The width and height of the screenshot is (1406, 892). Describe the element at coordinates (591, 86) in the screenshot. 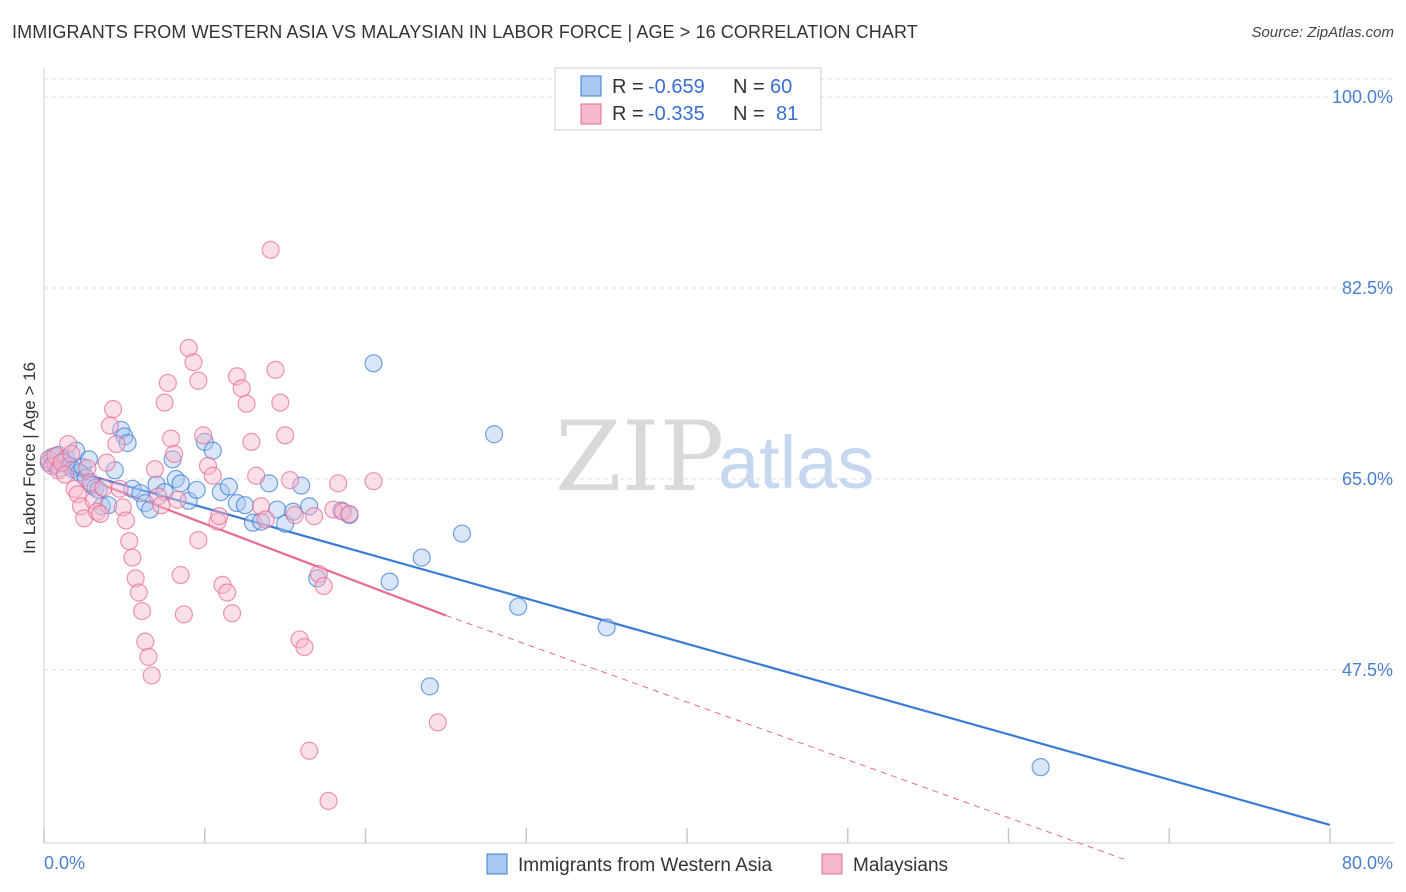

I see `legend-swatch-blue` at that location.